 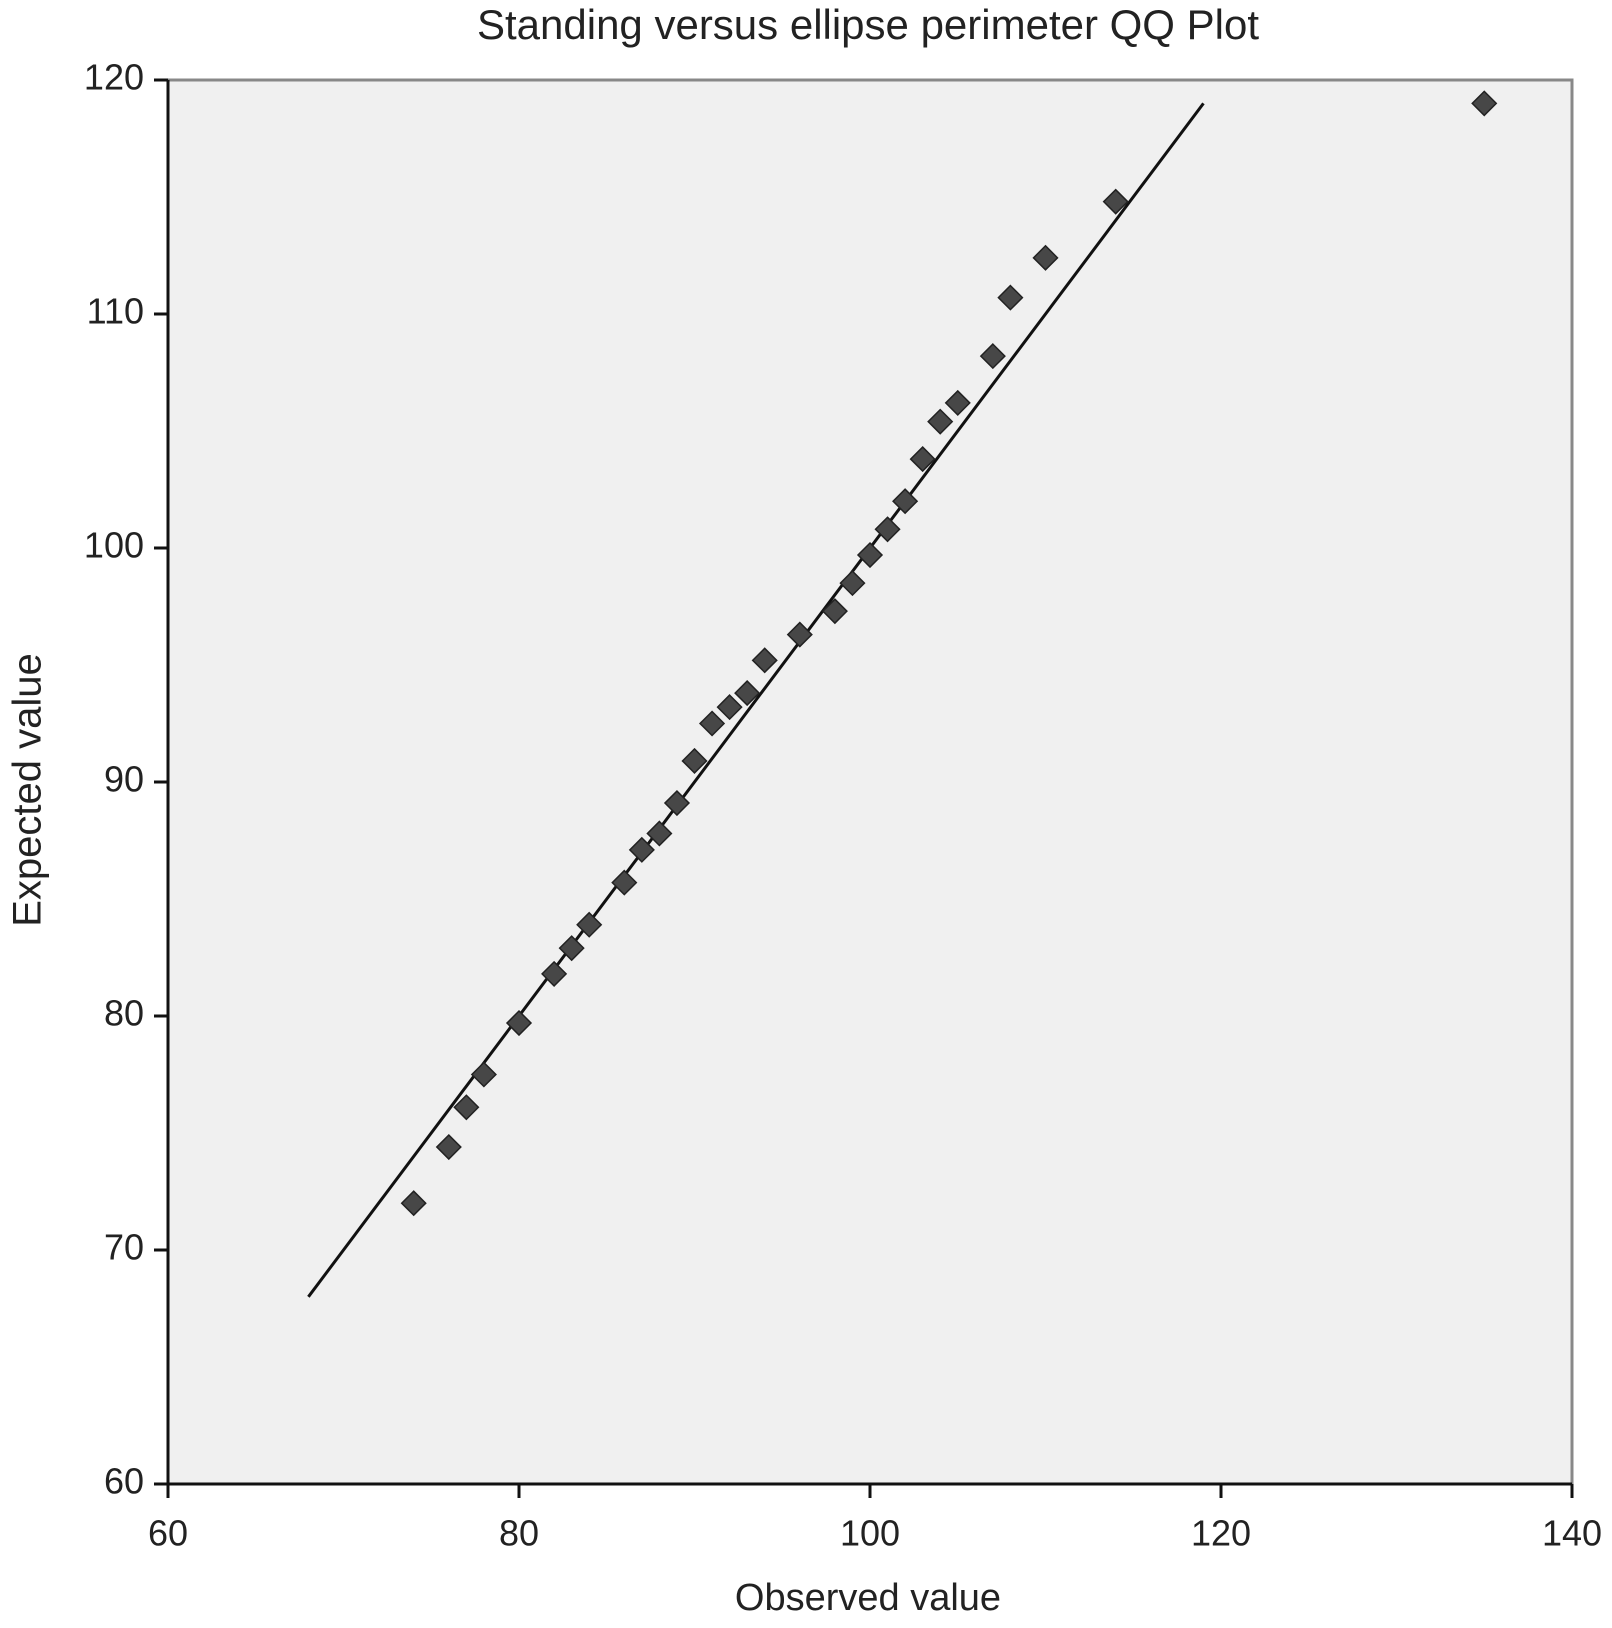 What do you see at coordinates (870, 1533) in the screenshot?
I see `x-tick-label: 100` at bounding box center [870, 1533].